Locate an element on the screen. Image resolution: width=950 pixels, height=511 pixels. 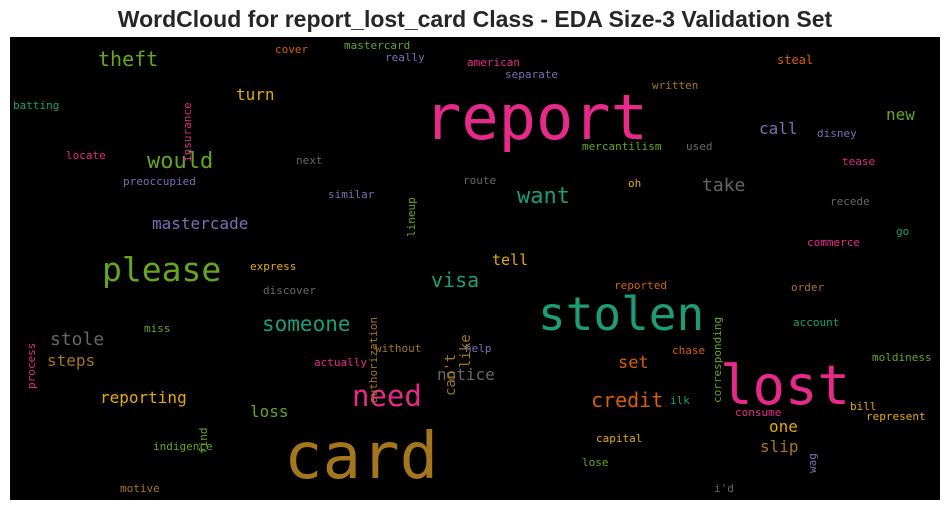
word-written: written is located at coordinates (675, 85).